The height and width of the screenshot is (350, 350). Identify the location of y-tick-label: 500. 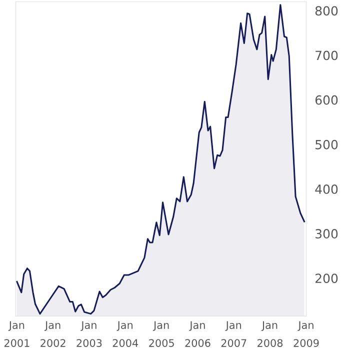
(327, 145).